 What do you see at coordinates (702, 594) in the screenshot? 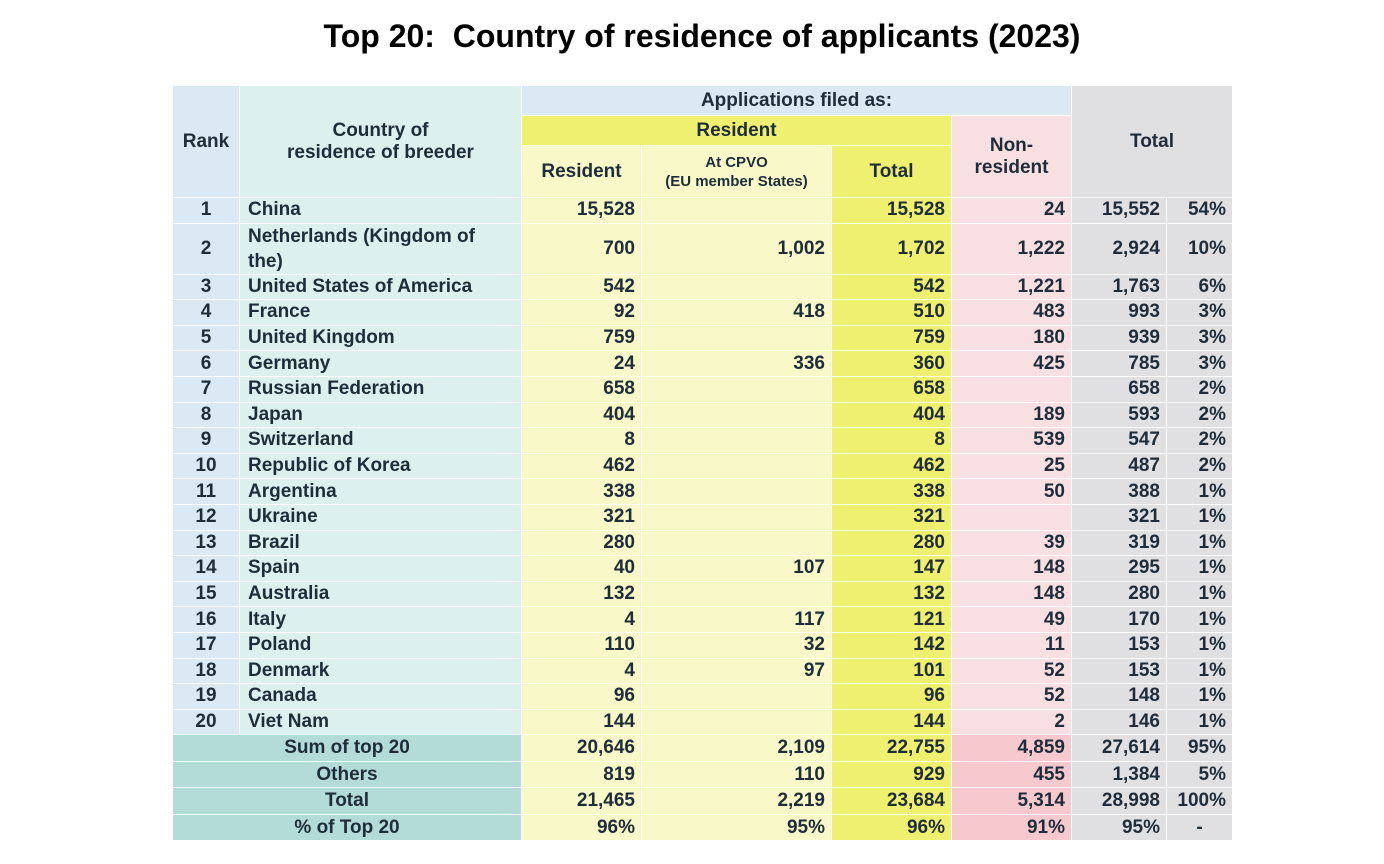
I see `table-row: 15 Australia 132 132 148 280 1%` at bounding box center [702, 594].